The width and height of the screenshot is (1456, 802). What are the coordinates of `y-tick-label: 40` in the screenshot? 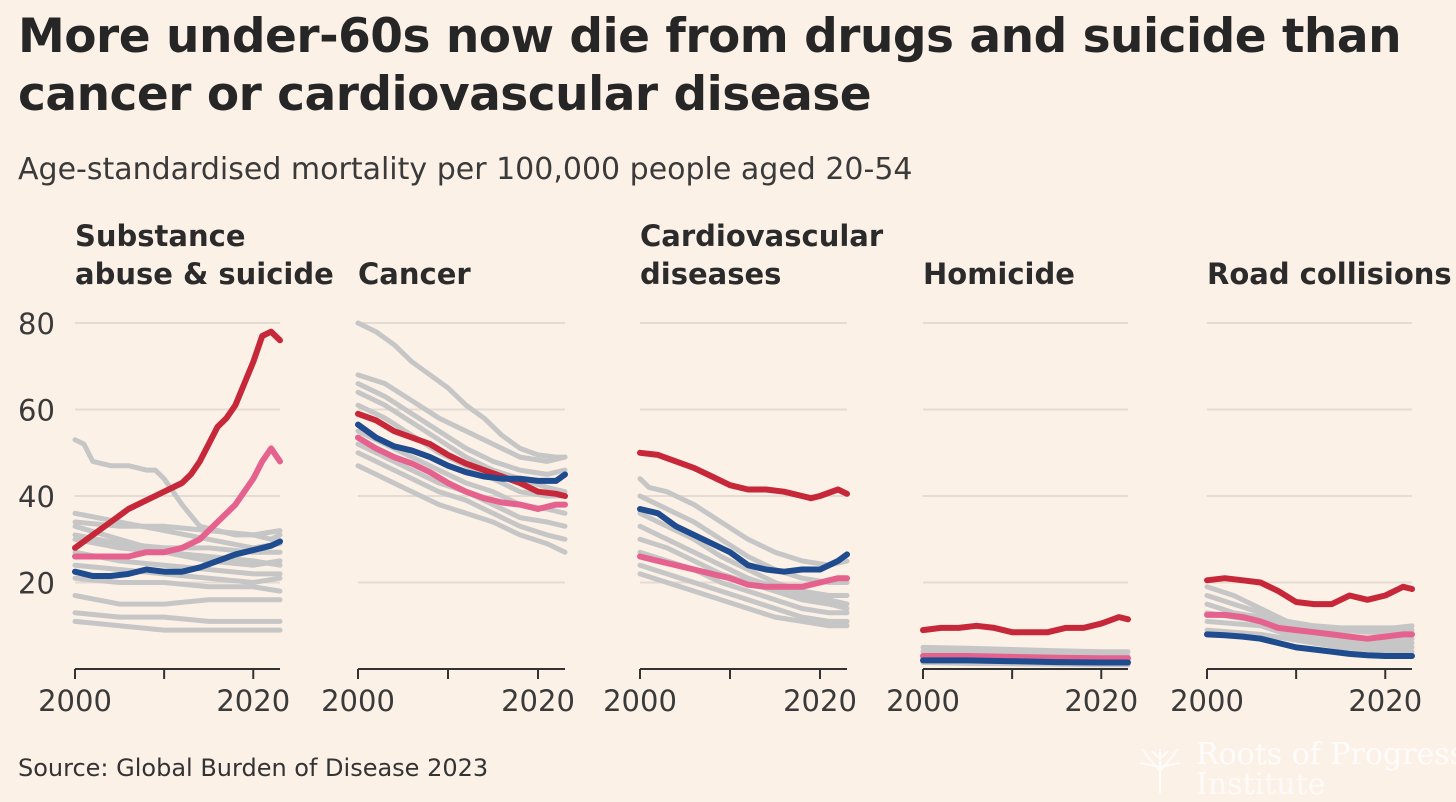 It's located at (36, 497).